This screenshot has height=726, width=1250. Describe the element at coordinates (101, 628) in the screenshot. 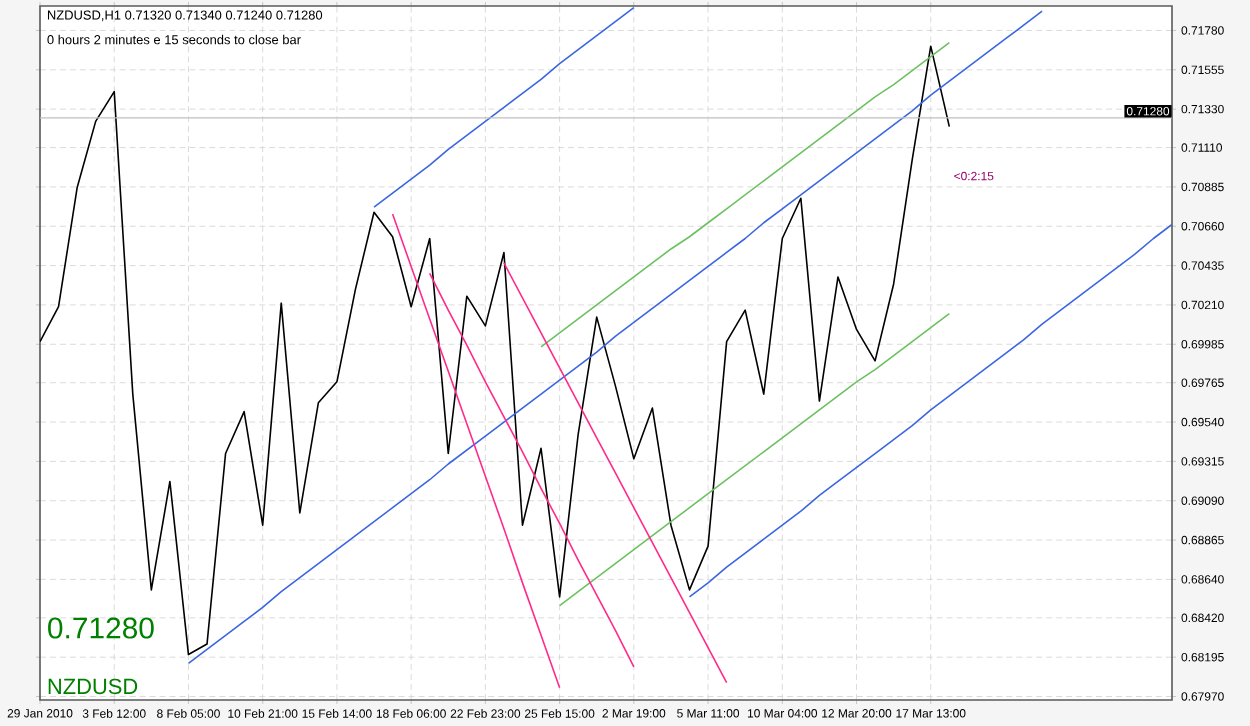

I see `annotation: 0.71280` at that location.